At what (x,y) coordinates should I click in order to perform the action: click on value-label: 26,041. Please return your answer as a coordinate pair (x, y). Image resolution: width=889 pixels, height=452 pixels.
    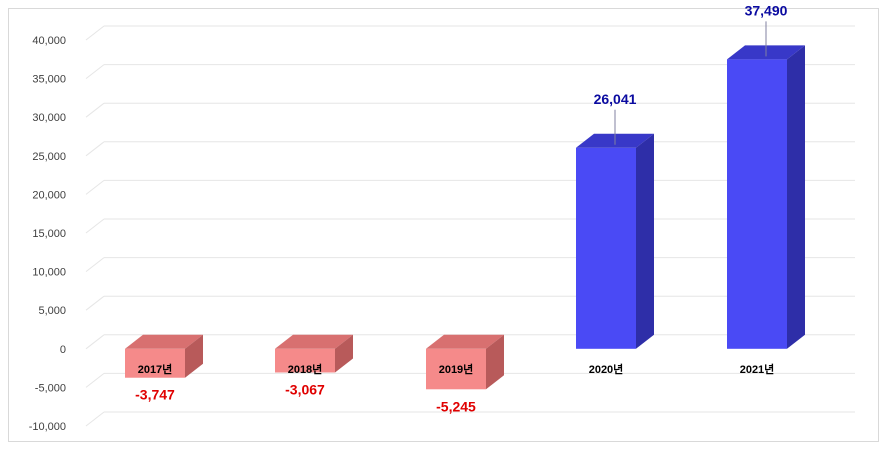
    Looking at the image, I should click on (615, 99).